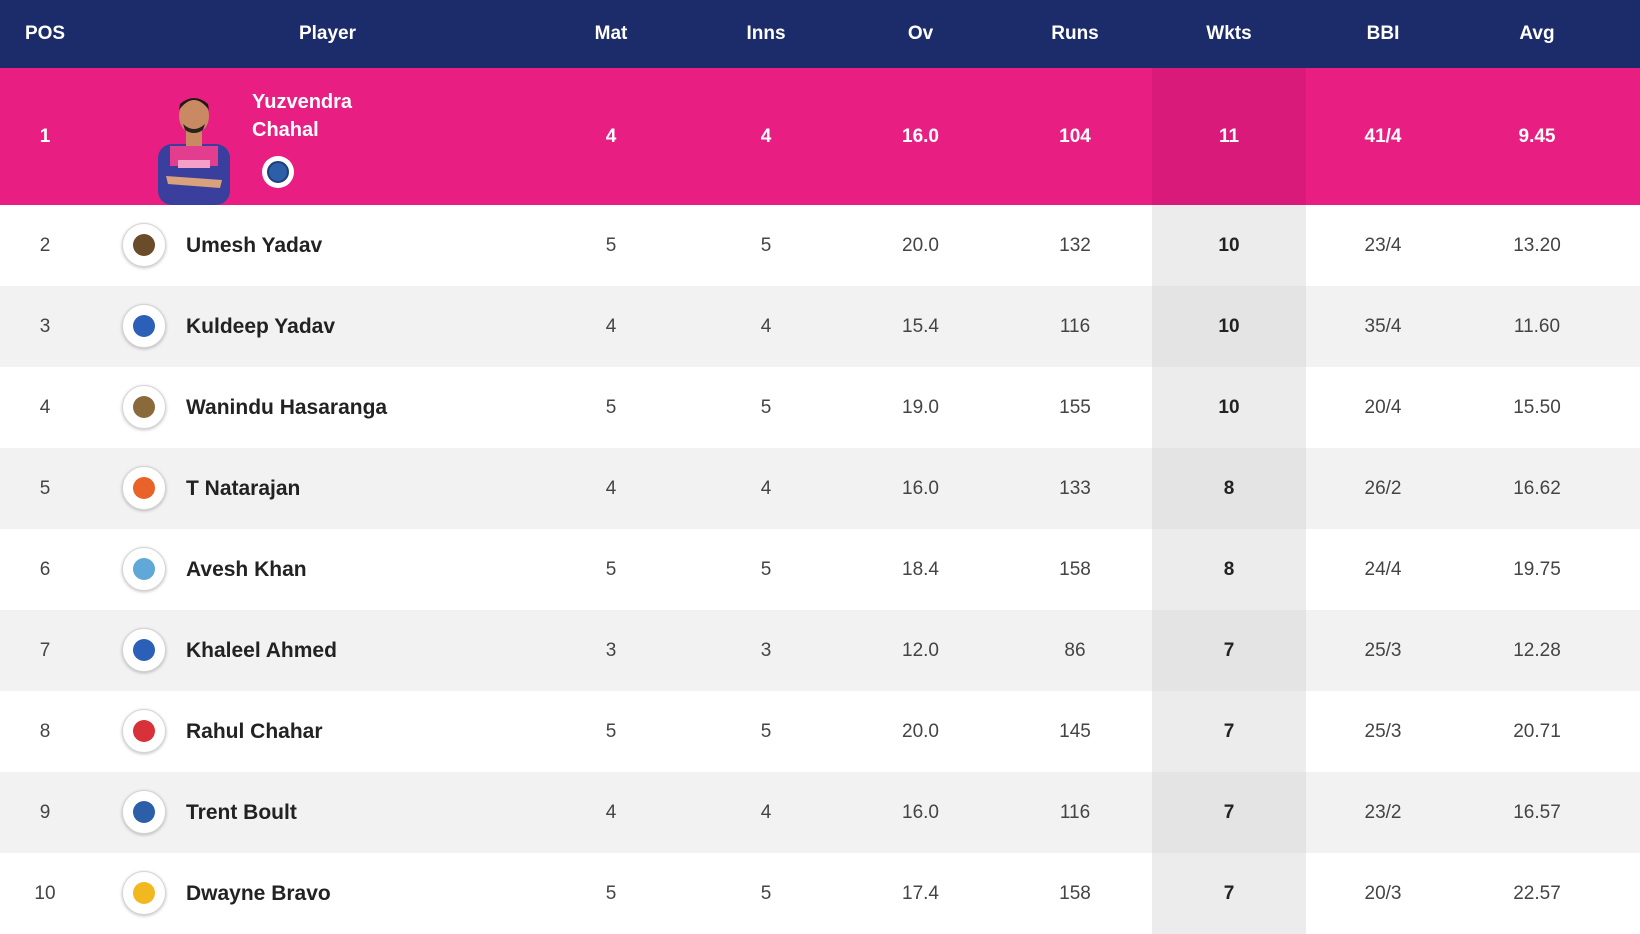 The width and height of the screenshot is (1640, 934). What do you see at coordinates (820, 488) in the screenshot?
I see `table-row: 5 T Natarajan 4 4 16.0 133 8 26/2 16.62` at bounding box center [820, 488].